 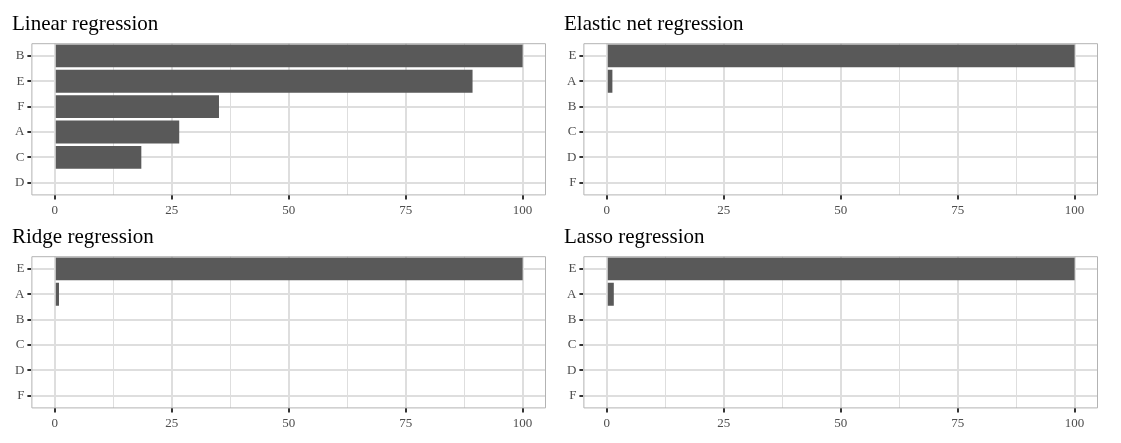 I want to click on chart-title: Elastic net regression, so click(x=654, y=23).